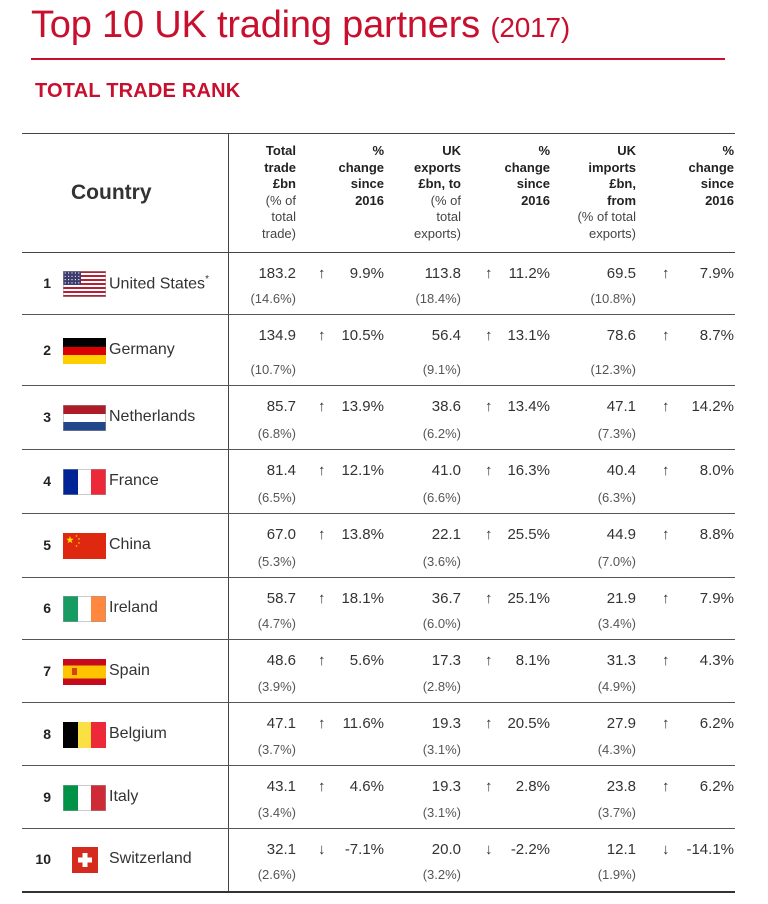 Image resolution: width=768 pixels, height=904 pixels. Describe the element at coordinates (47, 349) in the screenshot. I see `rank-number: 2` at that location.